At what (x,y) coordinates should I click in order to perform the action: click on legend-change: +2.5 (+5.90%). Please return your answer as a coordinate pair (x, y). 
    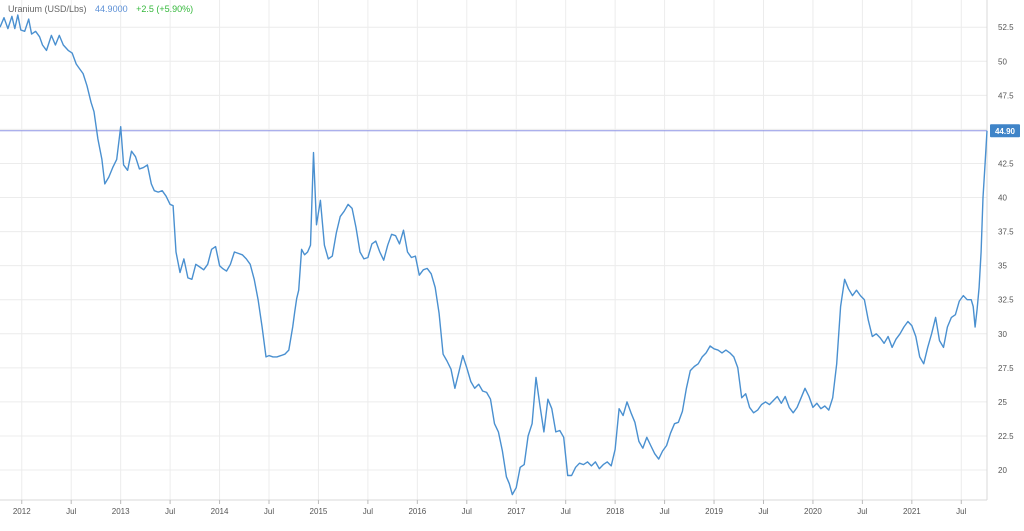
    Looking at the image, I should click on (165, 9).